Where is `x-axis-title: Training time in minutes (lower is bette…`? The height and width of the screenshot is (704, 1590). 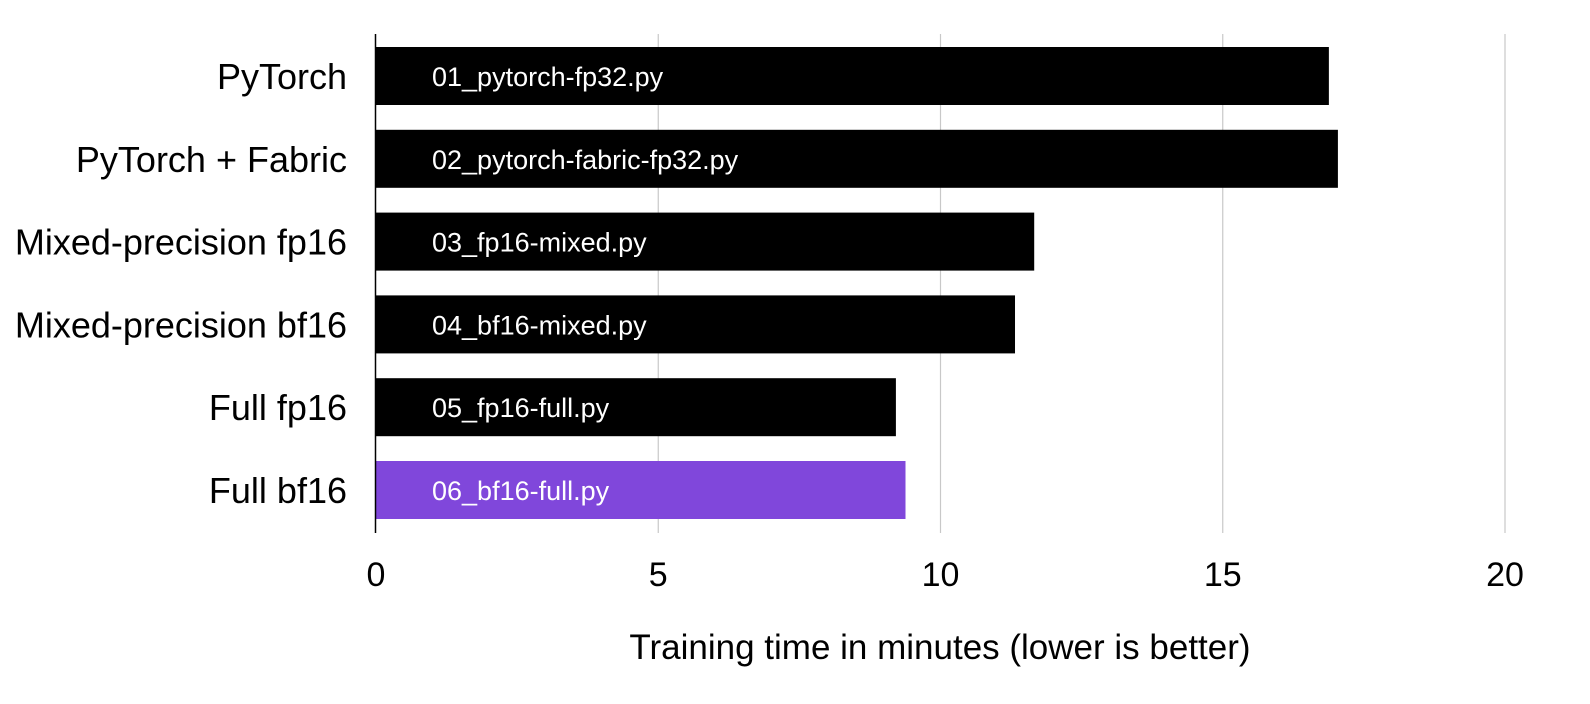 x-axis-title: Training time in minutes (lower is bette… is located at coordinates (939, 647).